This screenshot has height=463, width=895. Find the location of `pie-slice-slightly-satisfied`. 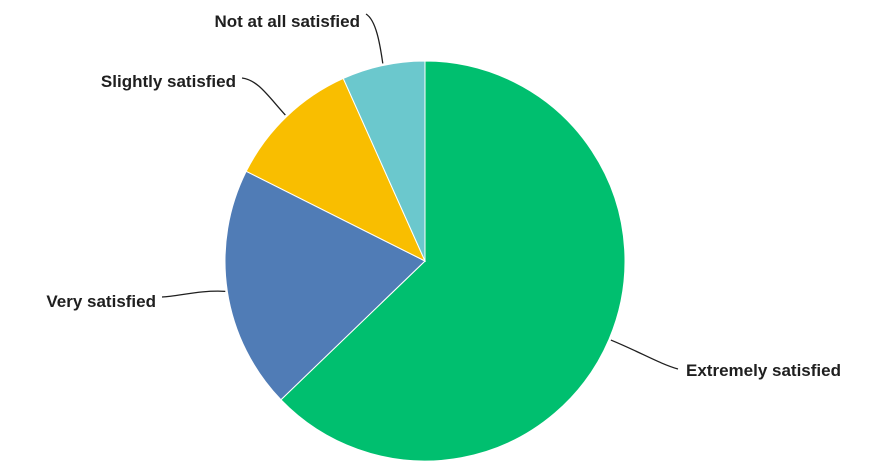

pie-slice-slightly-satisfied is located at coordinates (336, 170).